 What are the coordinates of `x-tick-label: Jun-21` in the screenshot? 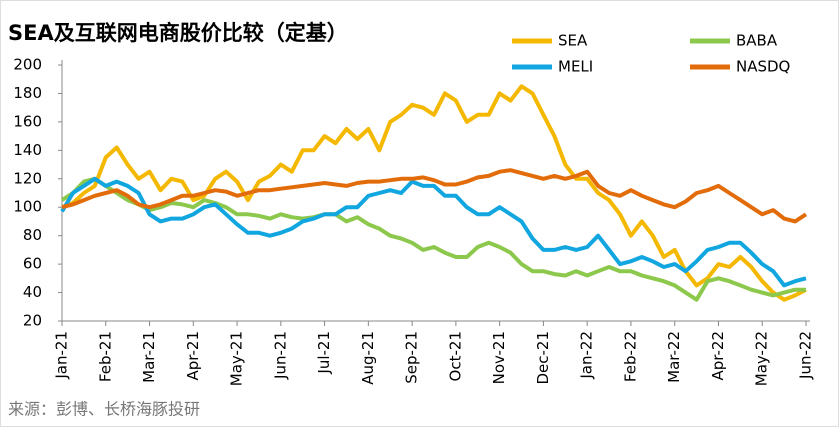 It's located at (280, 355).